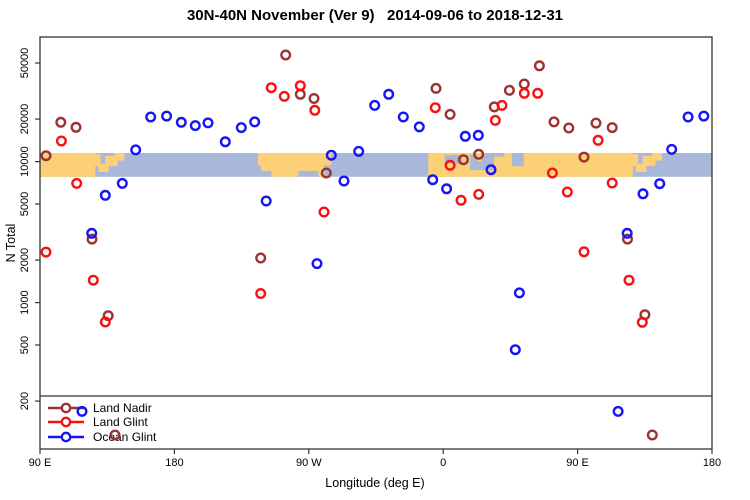  I want to click on legend-row: Land Glint, so click(101, 422).